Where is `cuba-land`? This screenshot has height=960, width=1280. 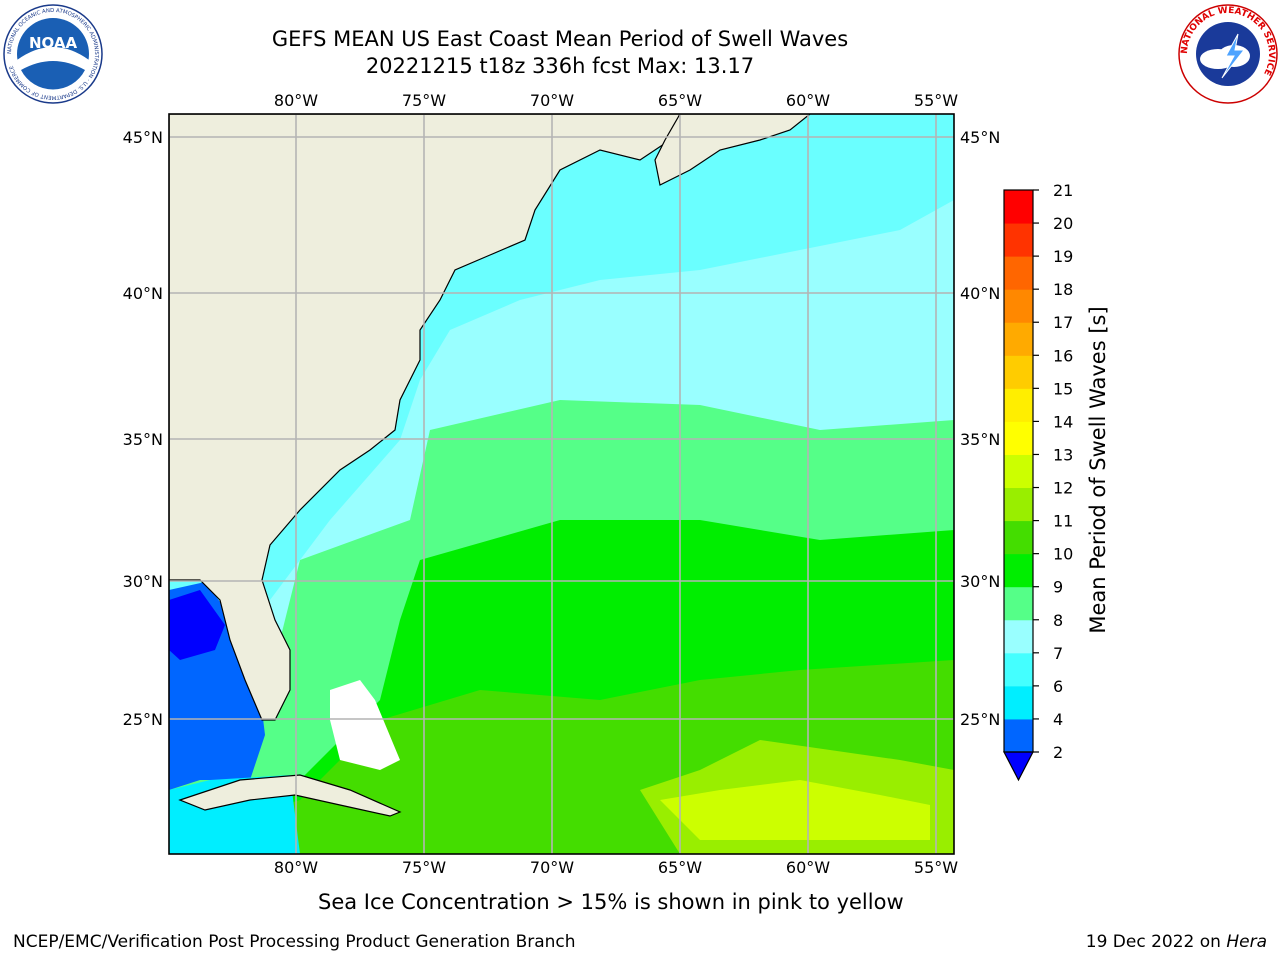
cuba-land is located at coordinates (290, 795).